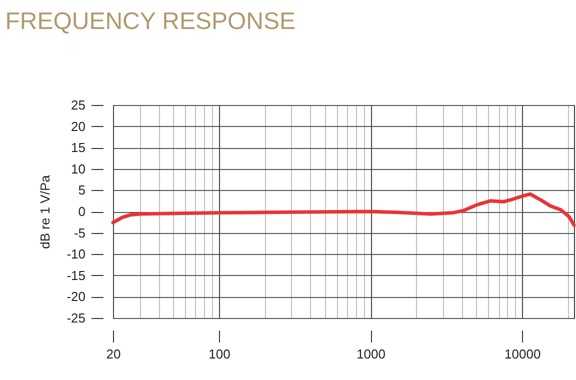 The width and height of the screenshot is (576, 380). Describe the element at coordinates (82, 190) in the screenshot. I see `y-tick-label: 5` at that location.